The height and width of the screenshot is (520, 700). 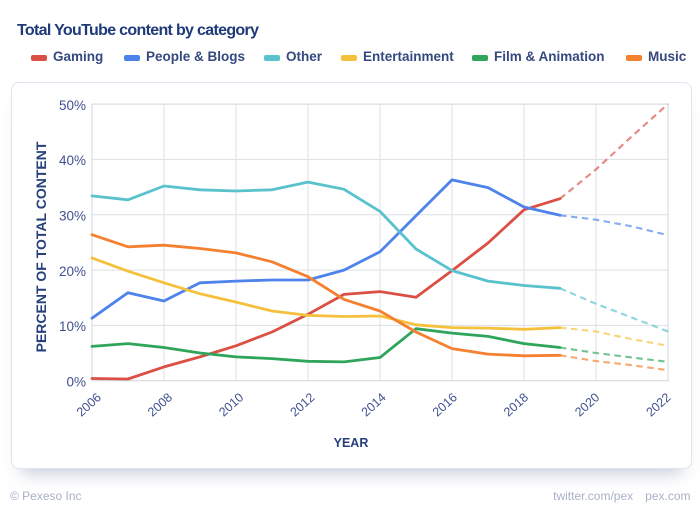 What do you see at coordinates (516, 404) in the screenshot?
I see `svg-text: 2018` at bounding box center [516, 404].